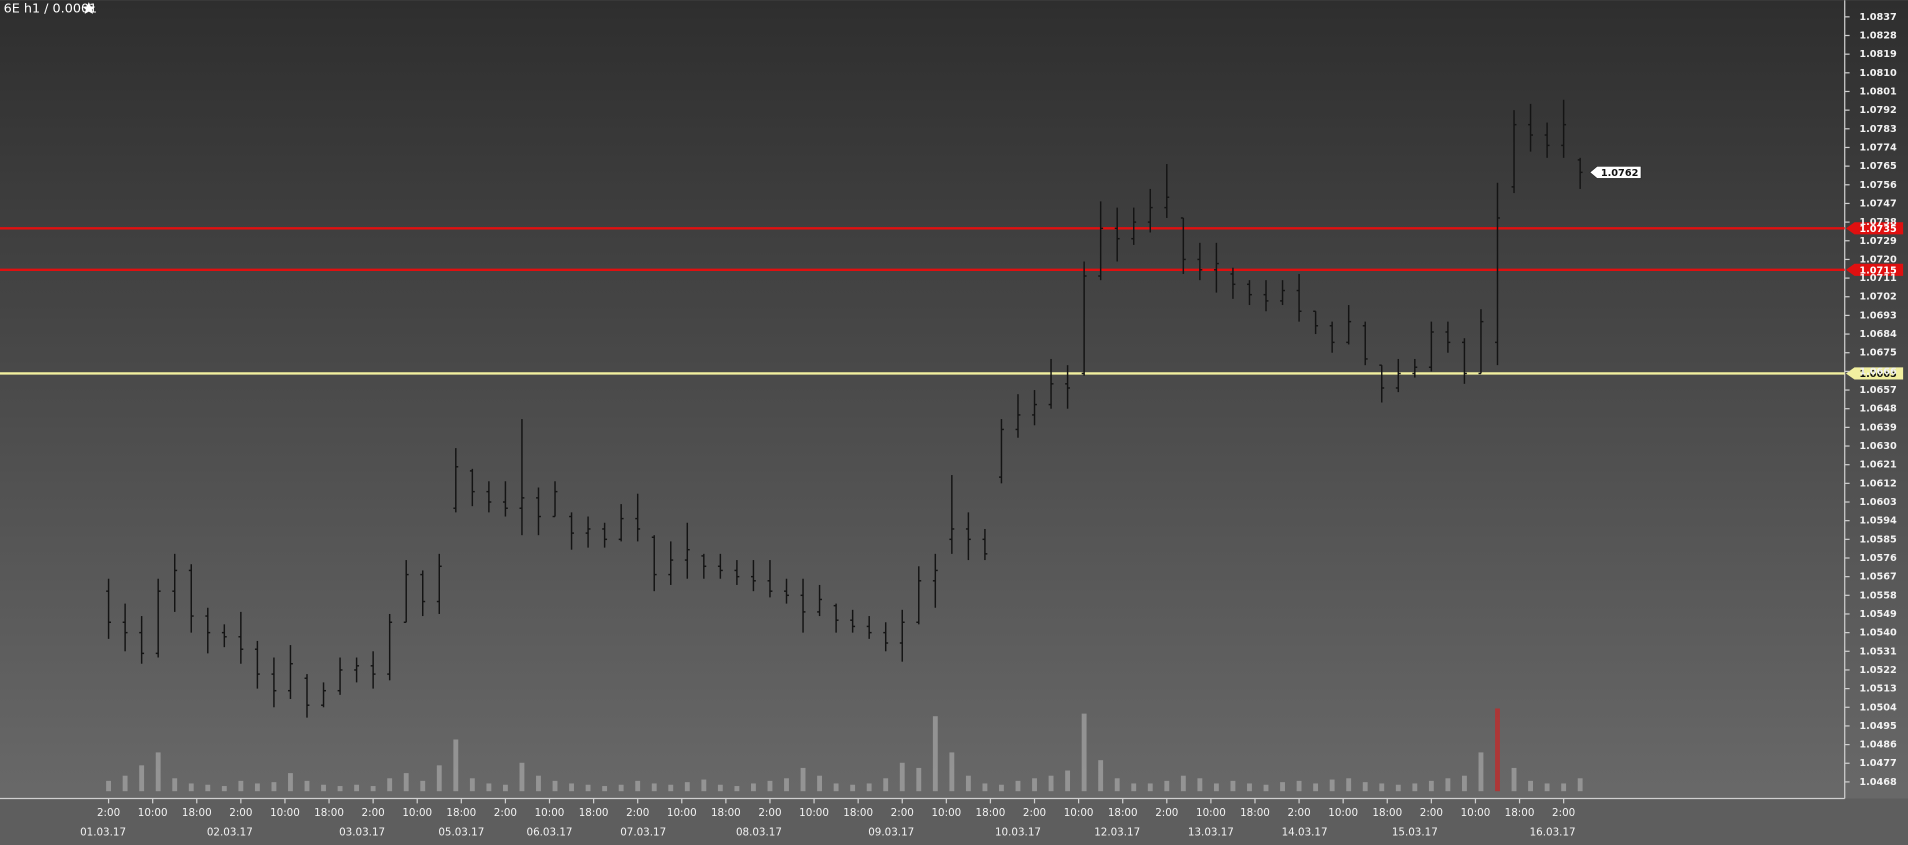  What do you see at coordinates (1878, 539) in the screenshot?
I see `y-tick-label: 1.0585` at bounding box center [1878, 539].